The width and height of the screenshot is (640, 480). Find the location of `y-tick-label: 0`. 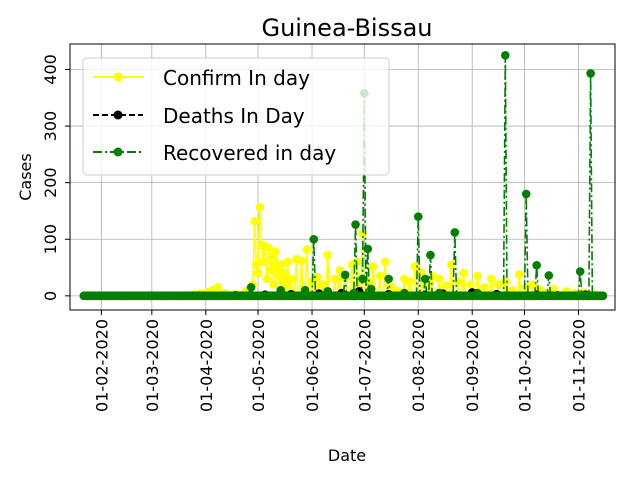

y-tick-label: 0 is located at coordinates (50, 296).